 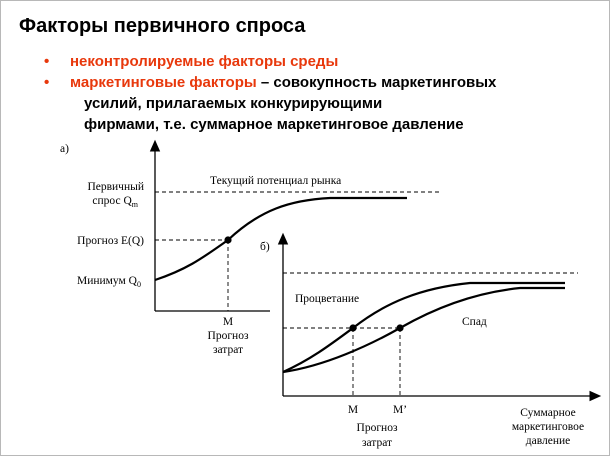 What do you see at coordinates (228, 322) in the screenshot?
I see `diagram-a-m-label: M` at bounding box center [228, 322].